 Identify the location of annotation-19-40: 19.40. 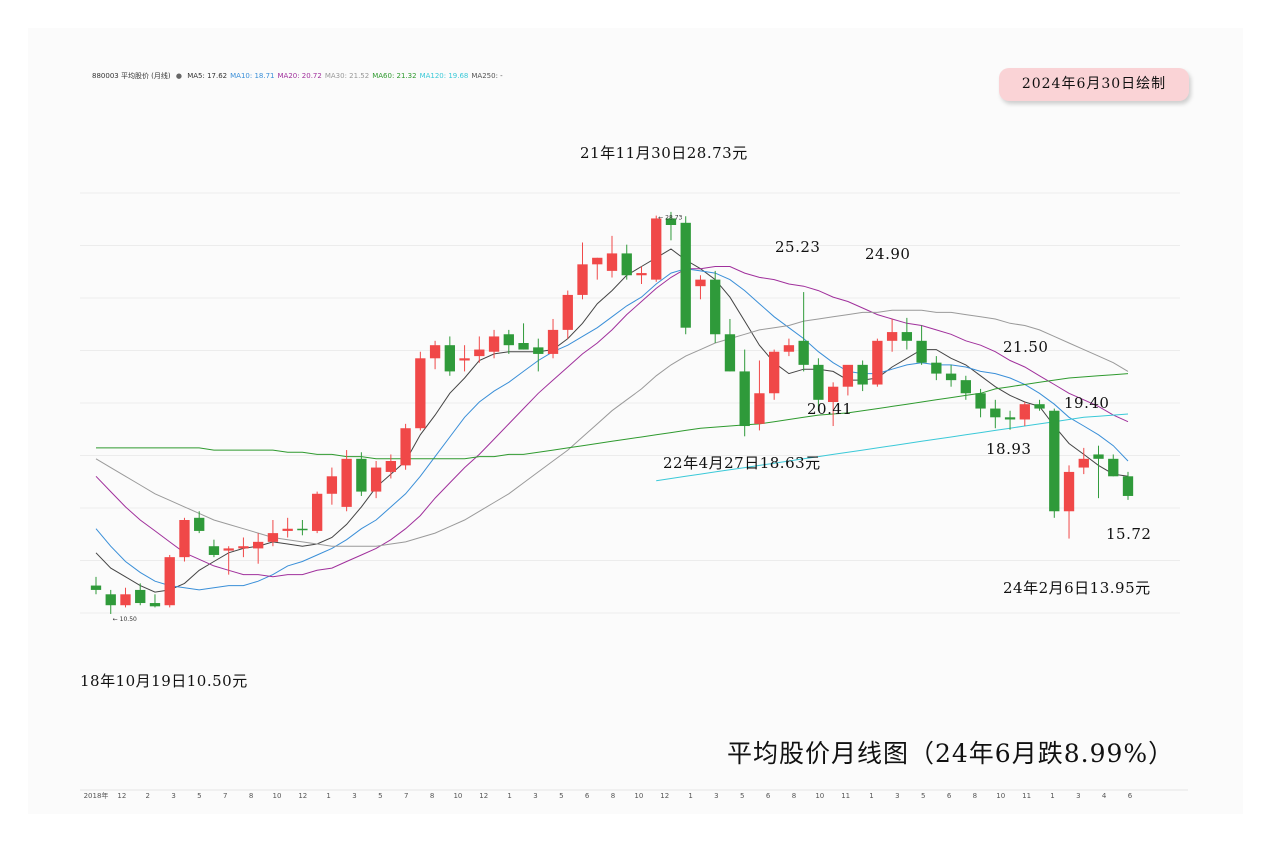
(1087, 403).